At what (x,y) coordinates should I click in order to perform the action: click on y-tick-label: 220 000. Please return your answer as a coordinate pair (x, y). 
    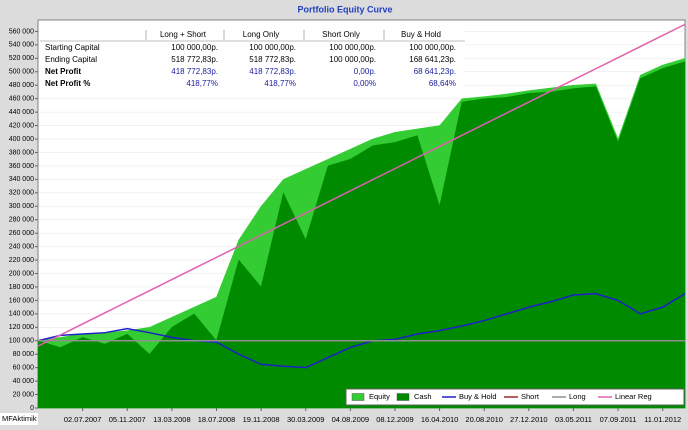
    Looking at the image, I should click on (21, 260).